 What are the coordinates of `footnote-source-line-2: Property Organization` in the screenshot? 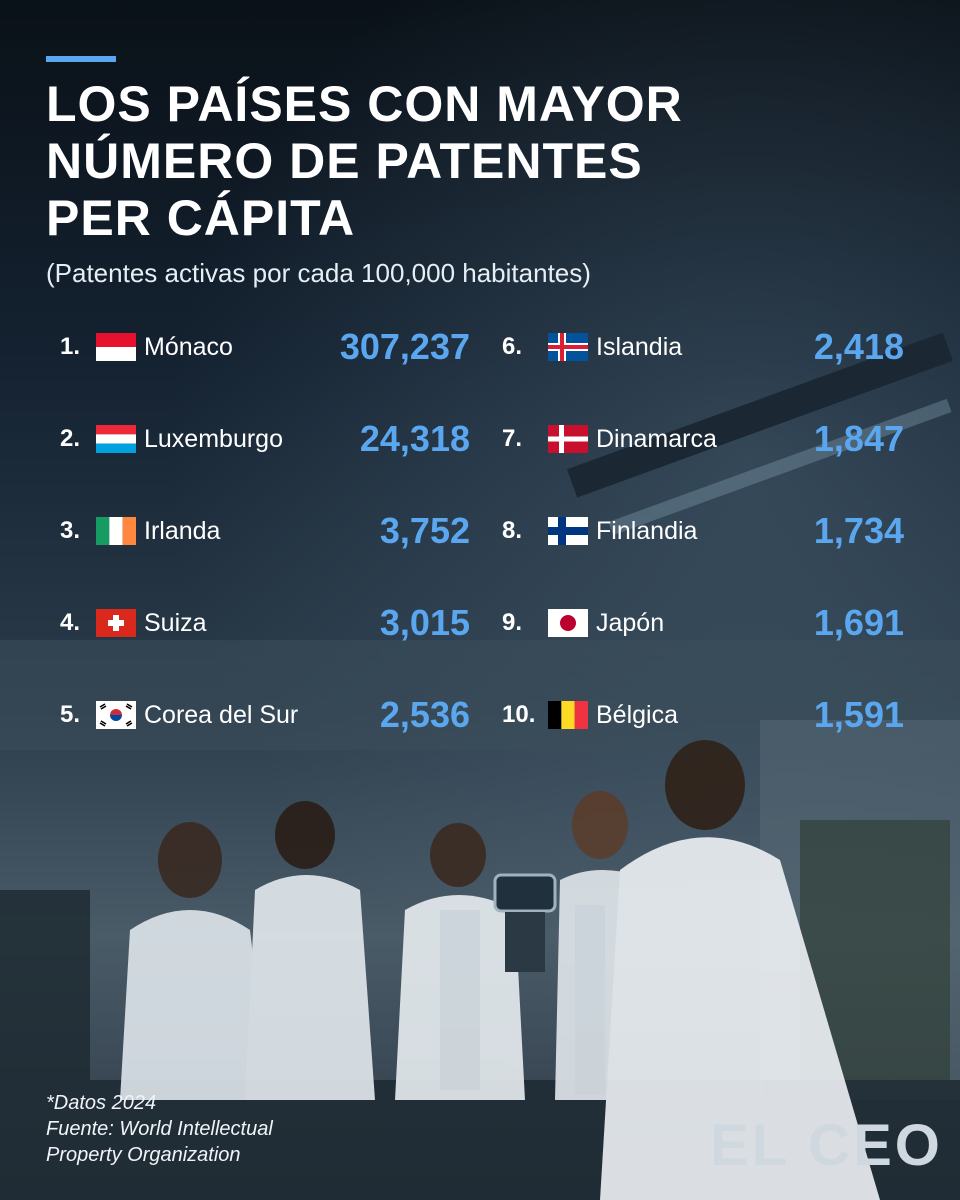 It's located at (143, 1155).